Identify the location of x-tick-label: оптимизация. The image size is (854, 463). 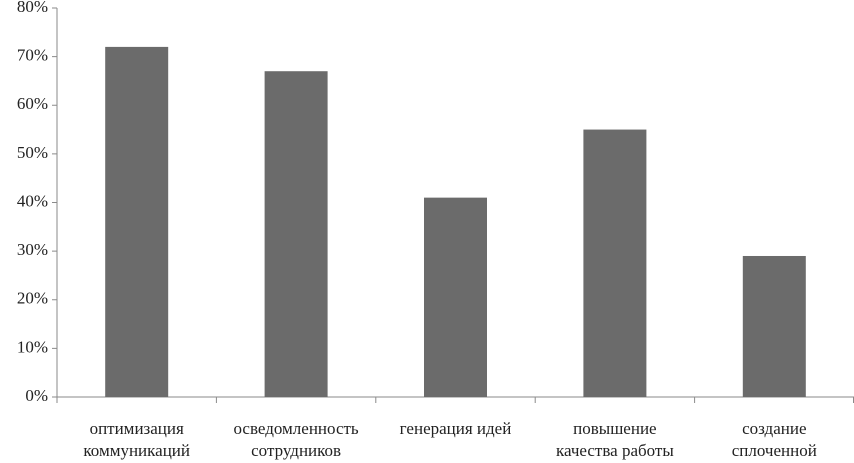
(137, 428).